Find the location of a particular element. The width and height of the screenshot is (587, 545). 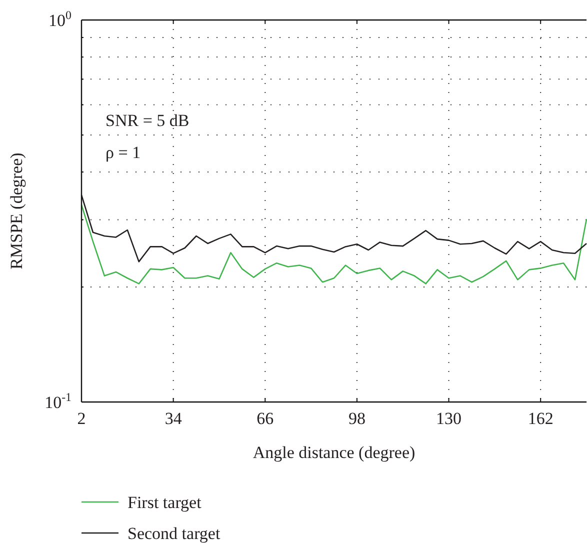

x-tick-label: 66 is located at coordinates (265, 418).